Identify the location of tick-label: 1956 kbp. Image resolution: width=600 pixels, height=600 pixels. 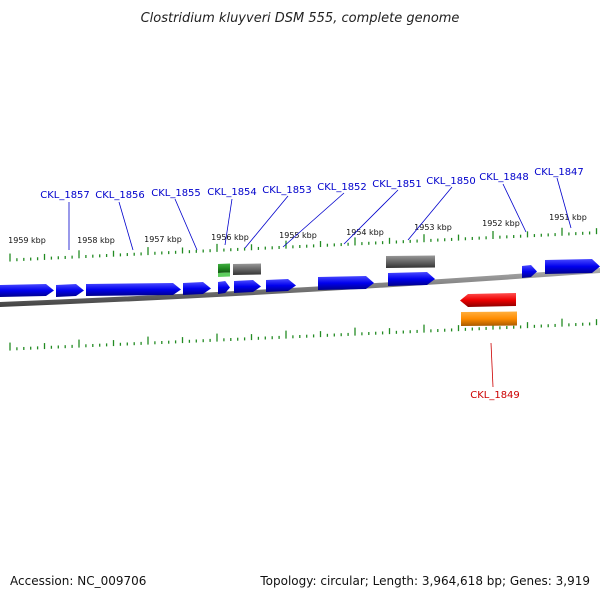
(230, 237).